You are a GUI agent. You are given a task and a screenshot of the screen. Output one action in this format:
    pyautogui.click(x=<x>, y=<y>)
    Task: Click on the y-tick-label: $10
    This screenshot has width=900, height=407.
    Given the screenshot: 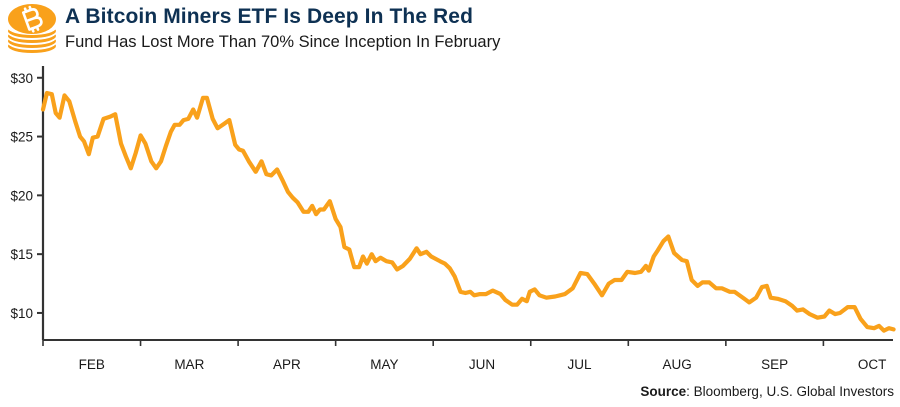 What is the action you would take?
    pyautogui.click(x=21, y=313)
    